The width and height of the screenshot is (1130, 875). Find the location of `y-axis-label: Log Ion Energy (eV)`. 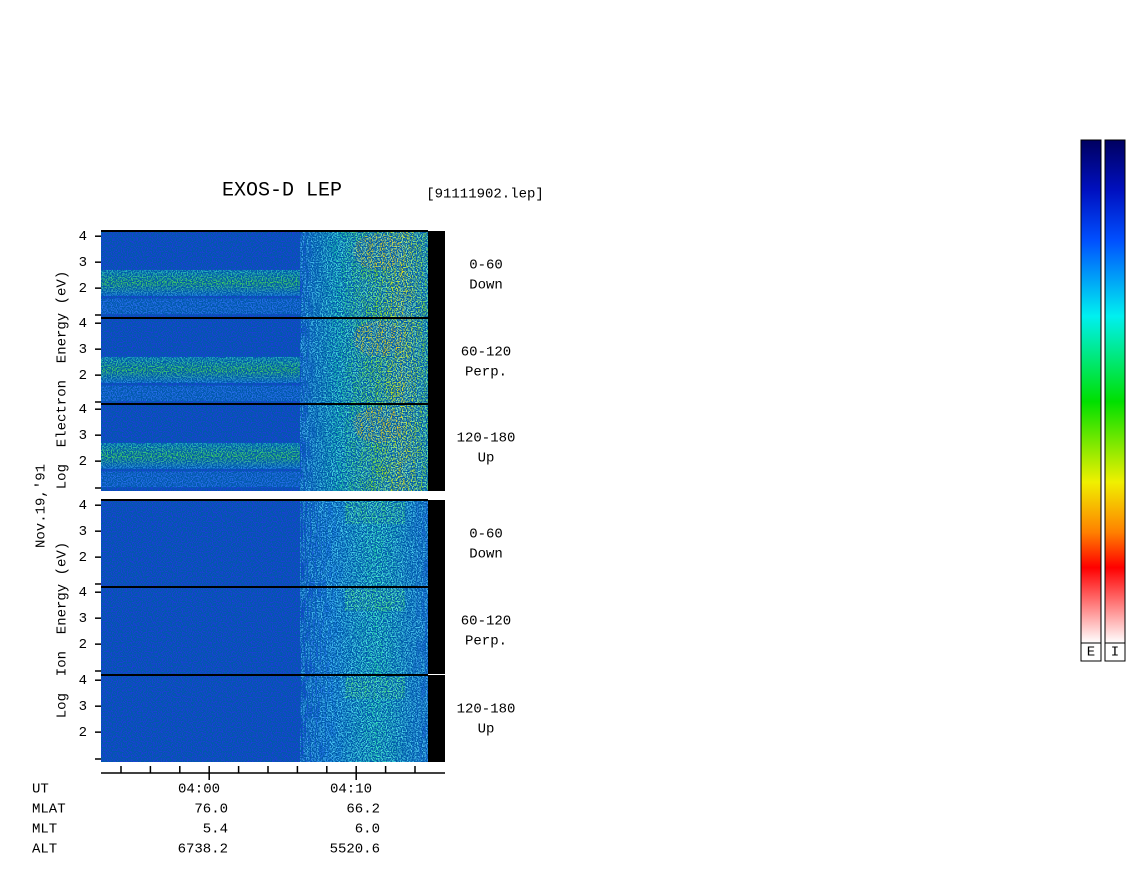

y-axis-label: Log Ion Energy (eV) is located at coordinates (63, 630).